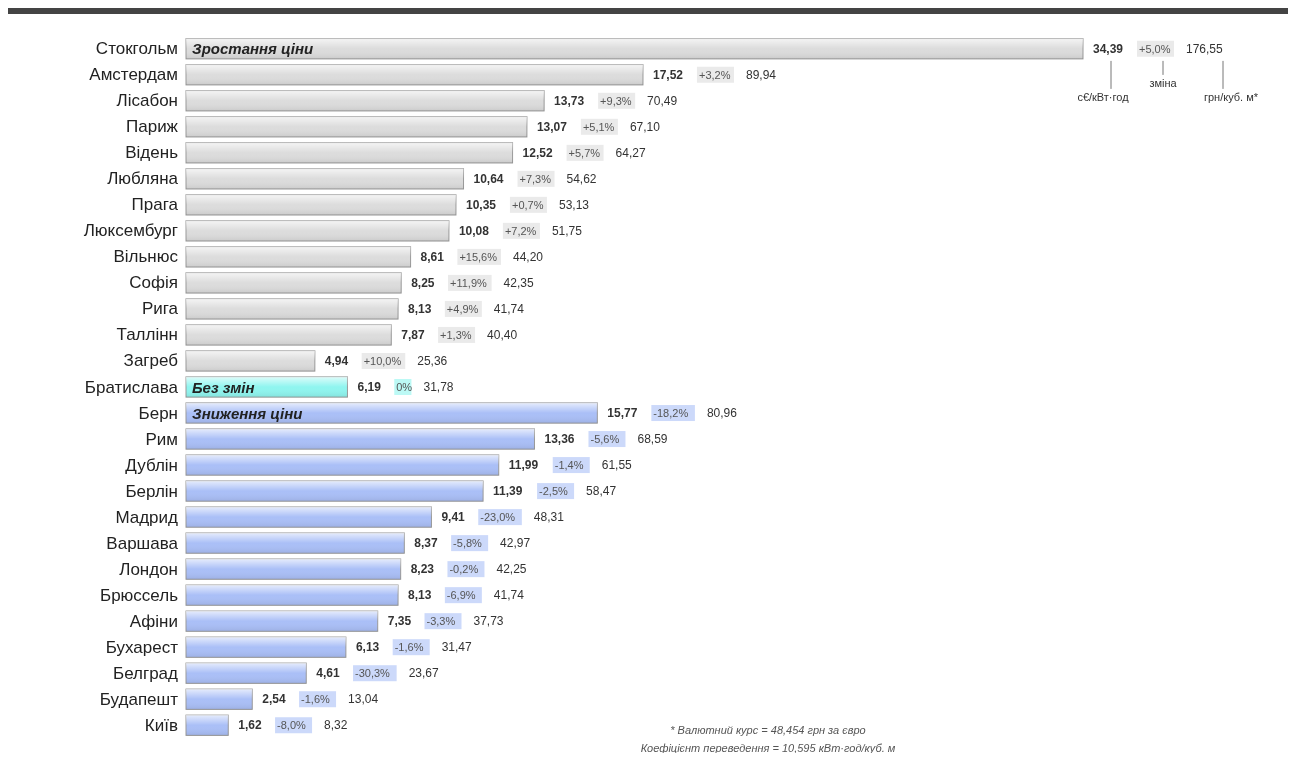 This screenshot has height=761, width=1296. What do you see at coordinates (382, 360) in the screenshot?
I see `annotation: +10,0%` at bounding box center [382, 360].